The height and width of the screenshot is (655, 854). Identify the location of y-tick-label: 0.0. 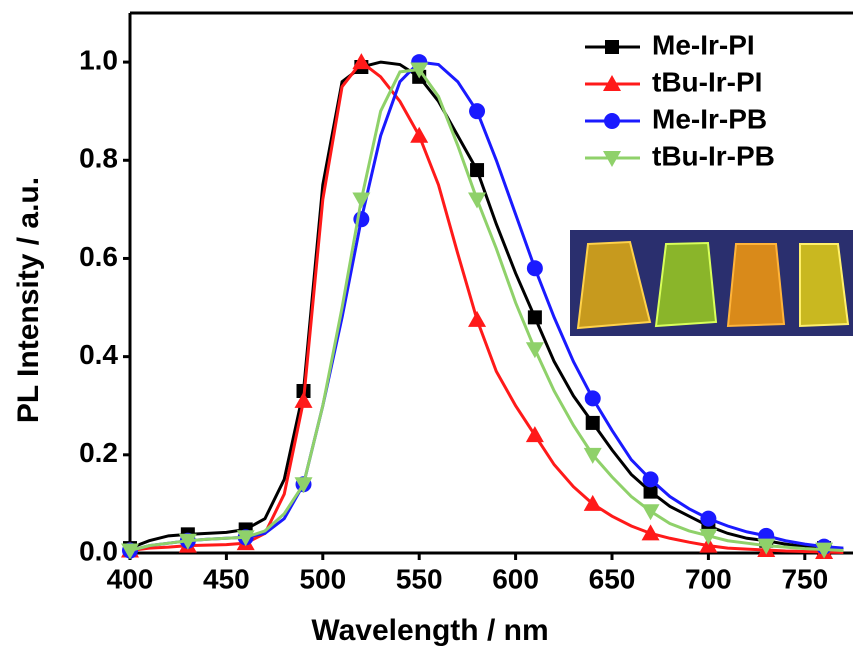
(98, 550).